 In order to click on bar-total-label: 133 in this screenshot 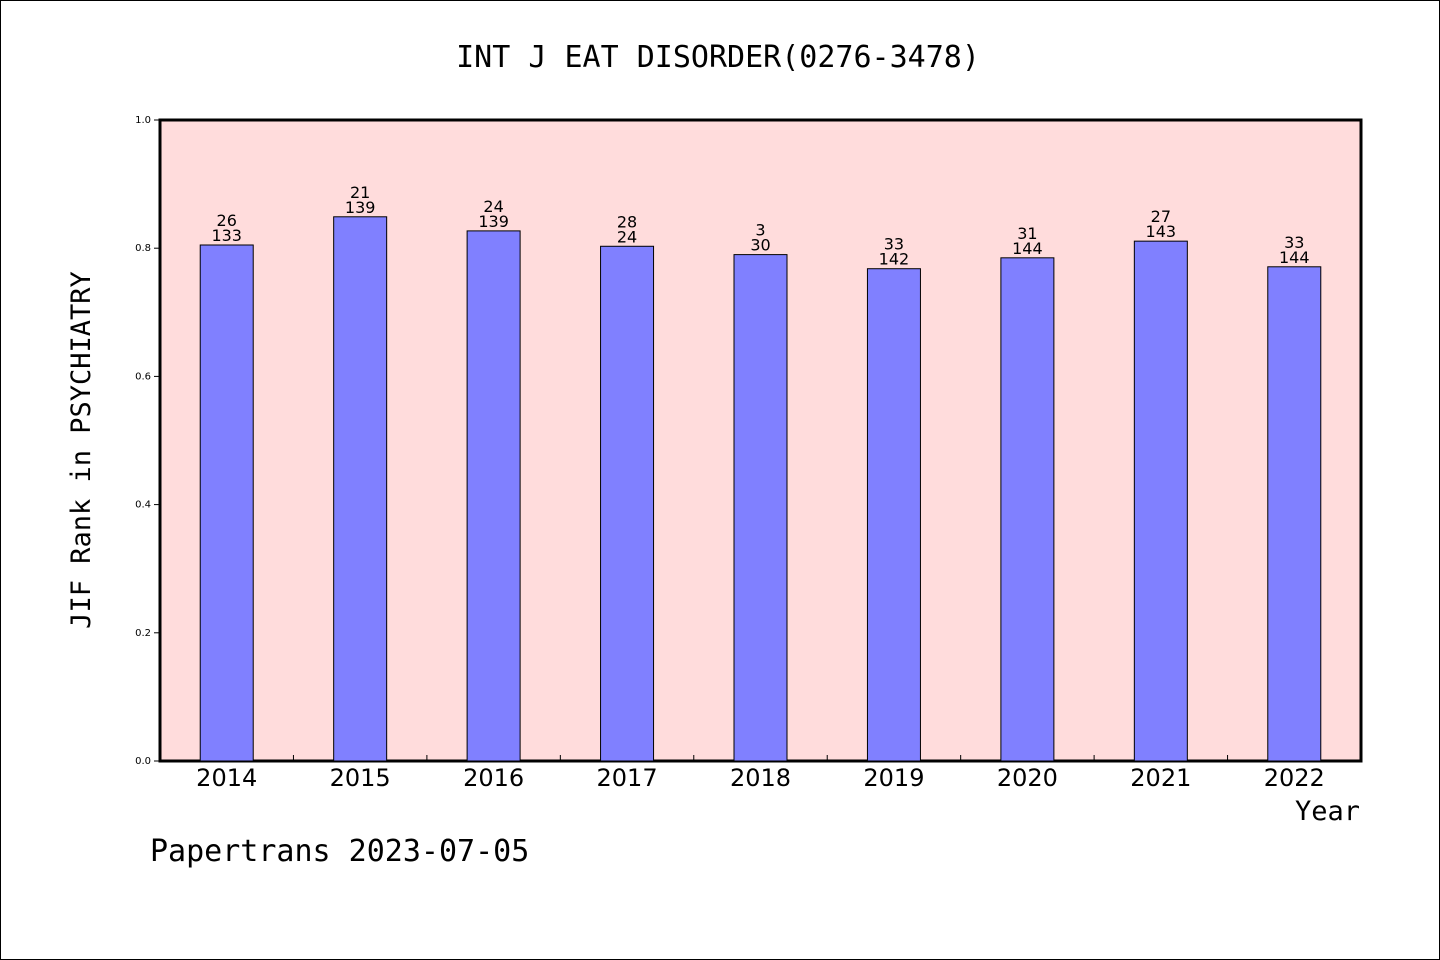, I will do `click(226, 235)`.